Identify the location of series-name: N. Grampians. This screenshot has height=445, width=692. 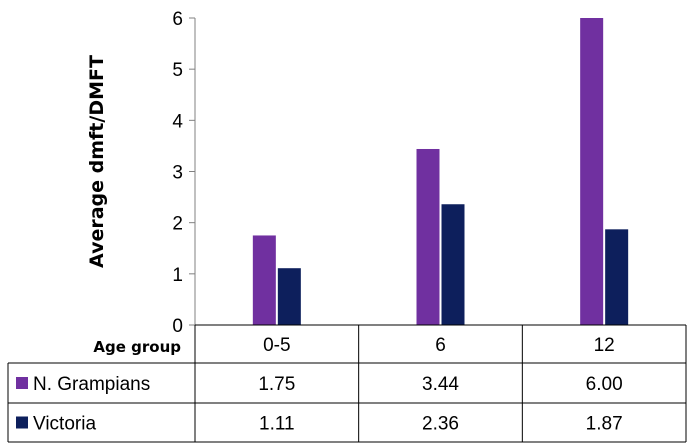
(91, 384).